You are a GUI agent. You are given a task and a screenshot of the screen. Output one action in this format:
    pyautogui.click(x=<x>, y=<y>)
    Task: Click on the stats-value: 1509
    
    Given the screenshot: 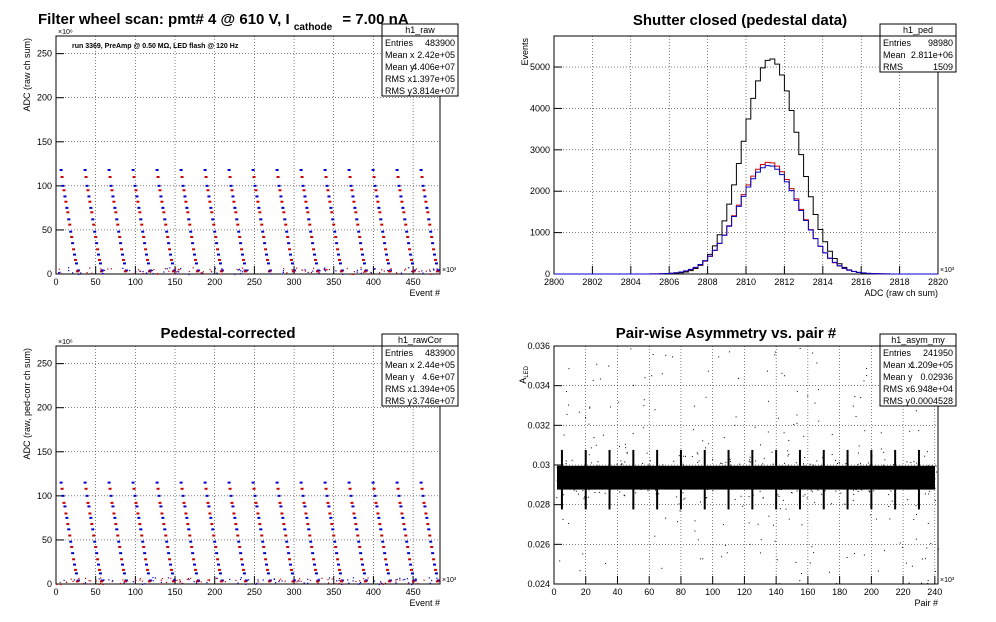 What is the action you would take?
    pyautogui.click(x=943, y=67)
    